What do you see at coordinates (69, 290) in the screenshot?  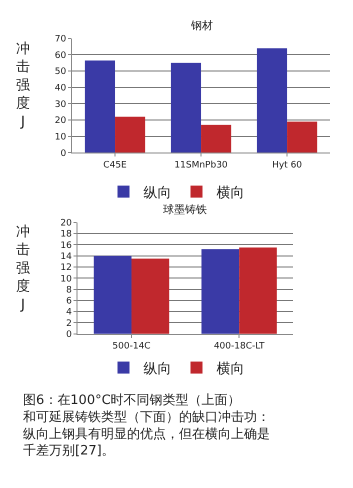 I see `y-tick-label: 8` at bounding box center [69, 290].